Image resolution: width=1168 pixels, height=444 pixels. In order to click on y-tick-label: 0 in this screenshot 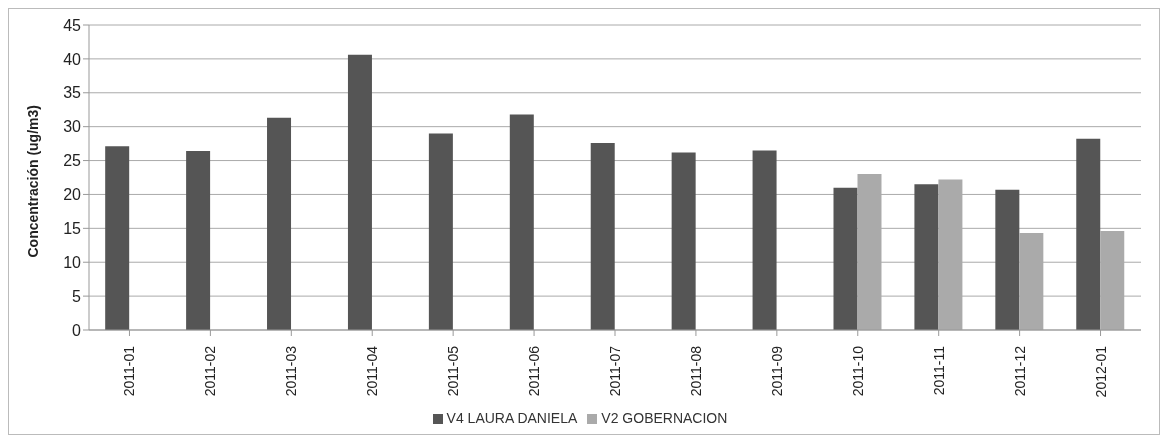, I will do `click(77, 330)`.